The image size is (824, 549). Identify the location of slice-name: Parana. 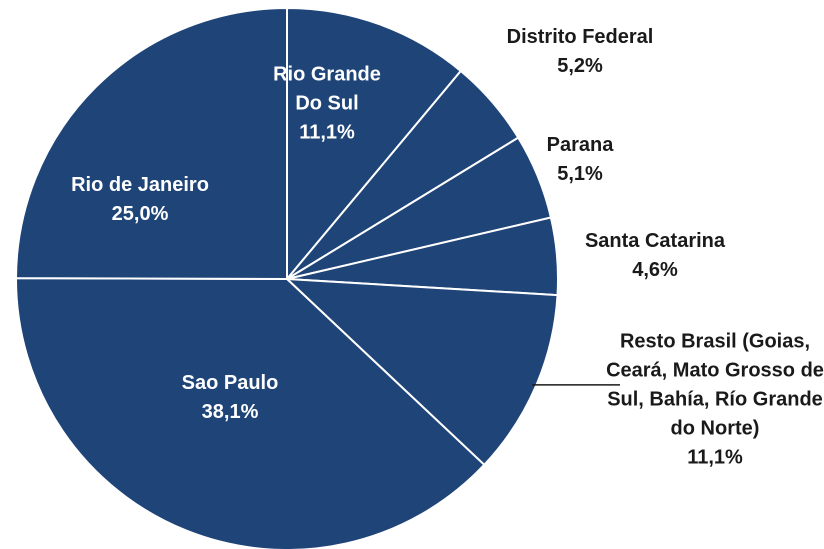
(580, 145).